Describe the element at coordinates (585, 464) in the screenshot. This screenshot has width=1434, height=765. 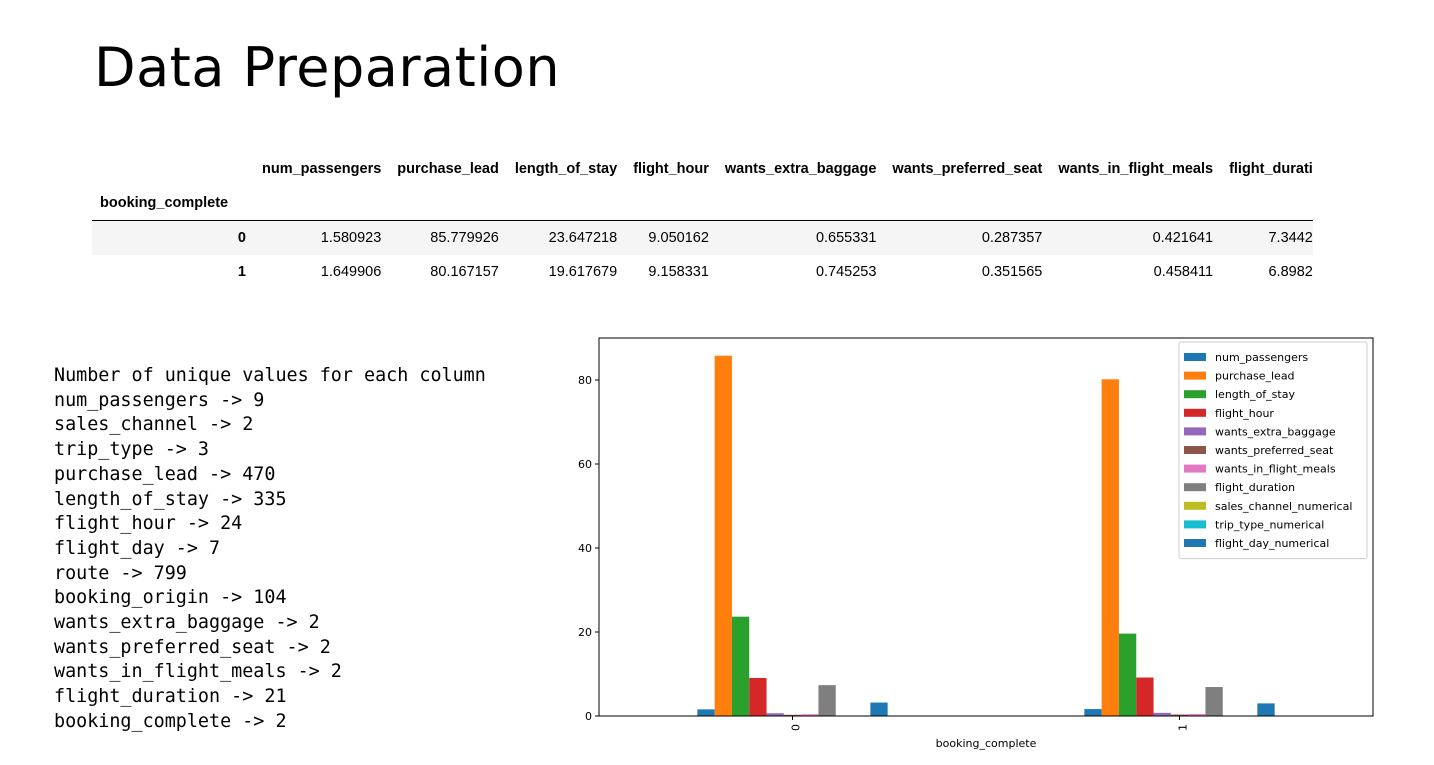
I see `y-tick-label: 60` at that location.